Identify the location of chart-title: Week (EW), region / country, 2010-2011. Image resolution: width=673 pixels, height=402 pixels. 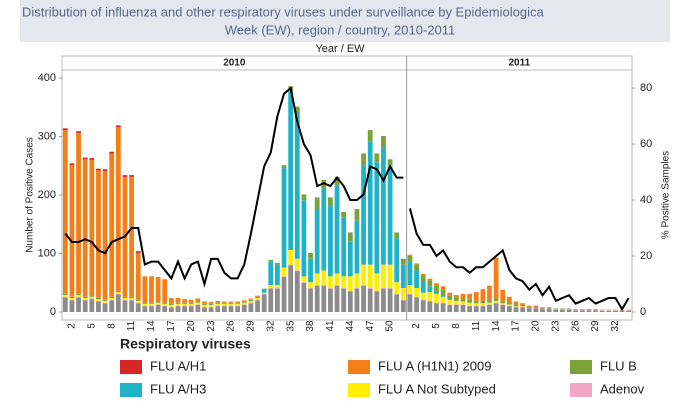
(340, 29).